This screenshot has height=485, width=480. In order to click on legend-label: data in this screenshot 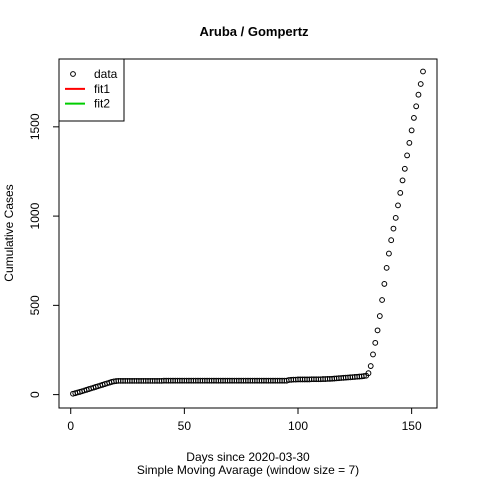, I will do `click(106, 74)`.